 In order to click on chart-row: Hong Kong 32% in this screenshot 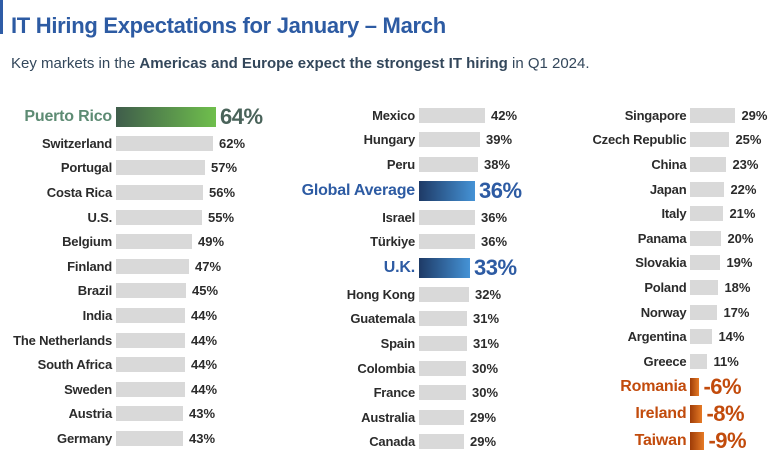, I will do `click(405, 294)`.